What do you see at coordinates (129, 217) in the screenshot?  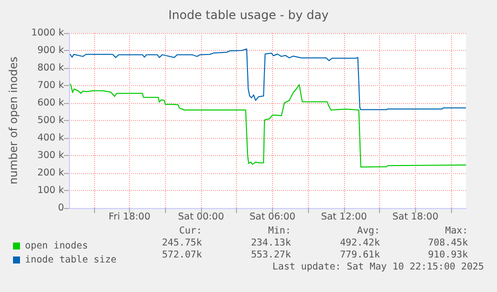 I see `x-tick-label: Fri 18:00` at bounding box center [129, 217].